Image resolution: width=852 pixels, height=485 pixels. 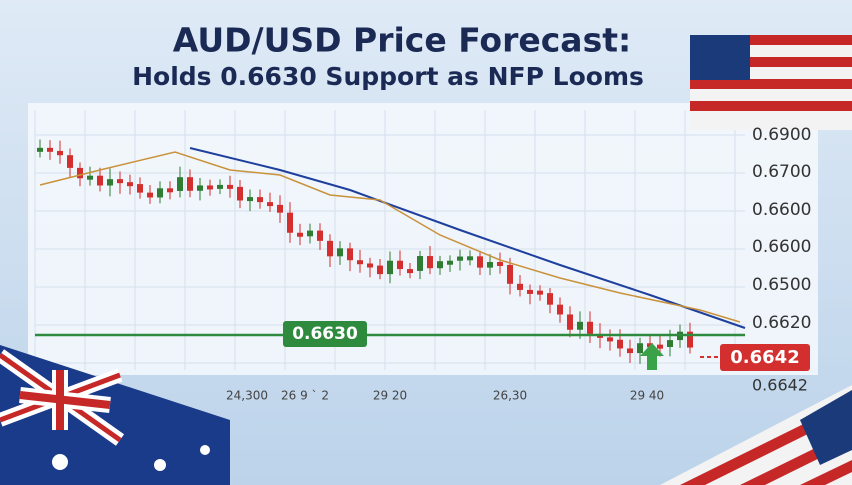 I want to click on support-badge, so click(x=325, y=334).